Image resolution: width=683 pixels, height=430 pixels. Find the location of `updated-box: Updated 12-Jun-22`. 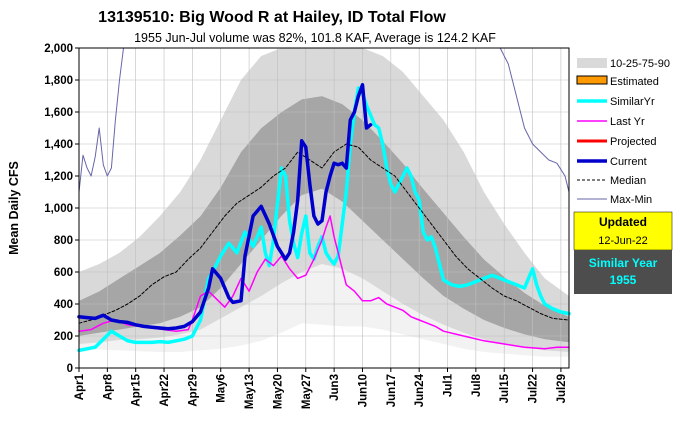

updated-box: Updated 12-Jun-22 is located at coordinates (623, 231).